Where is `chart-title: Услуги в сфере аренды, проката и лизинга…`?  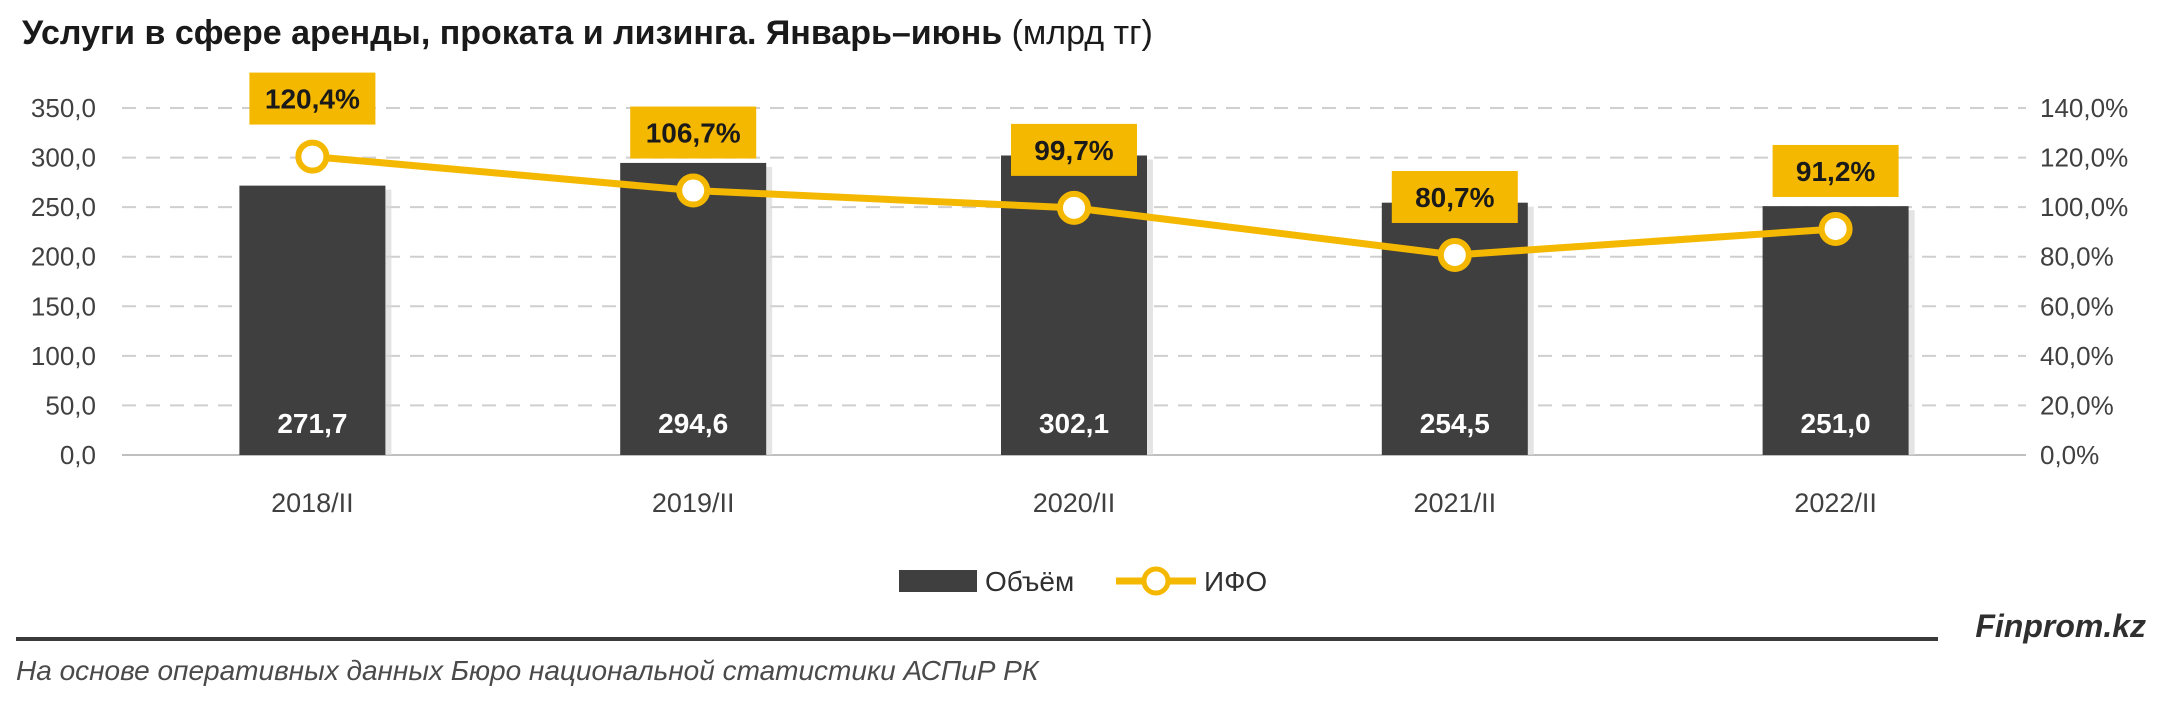 chart-title: Услуги в сфере аренды, проката и лизинга… is located at coordinates (587, 33).